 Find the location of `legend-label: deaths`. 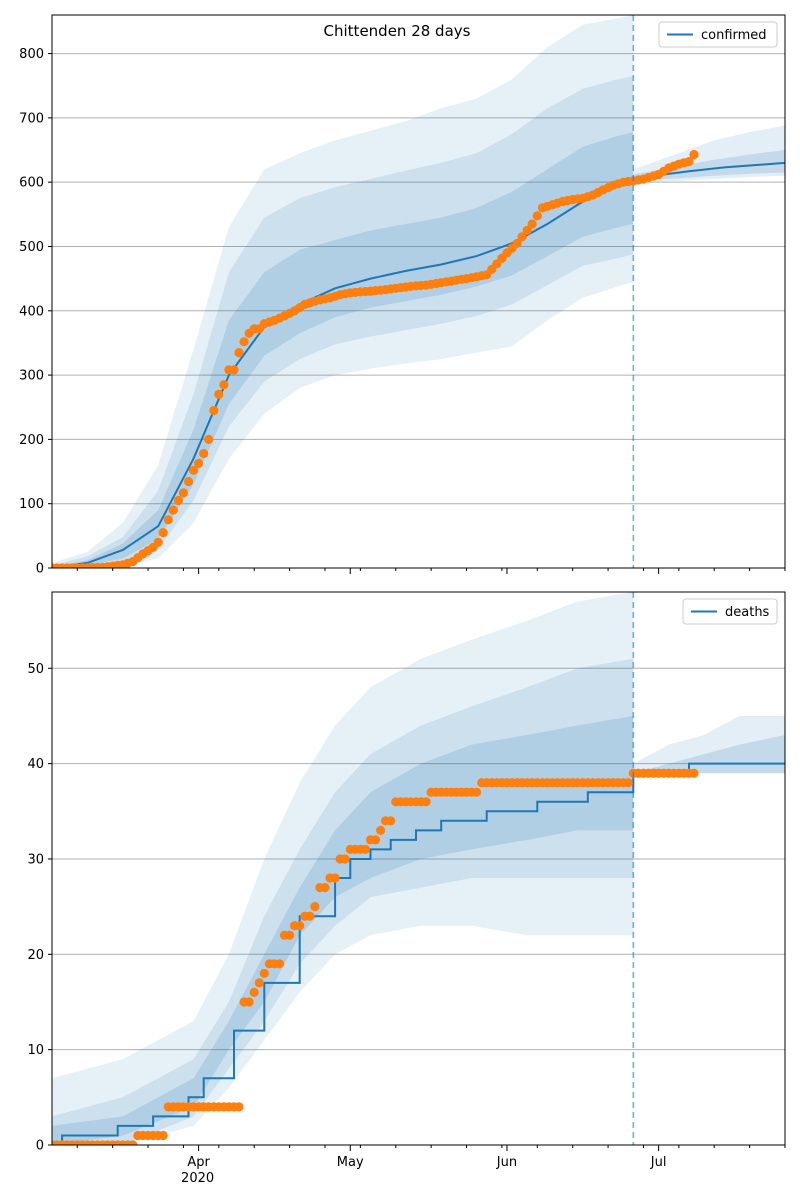

legend-label: deaths is located at coordinates (747, 612).